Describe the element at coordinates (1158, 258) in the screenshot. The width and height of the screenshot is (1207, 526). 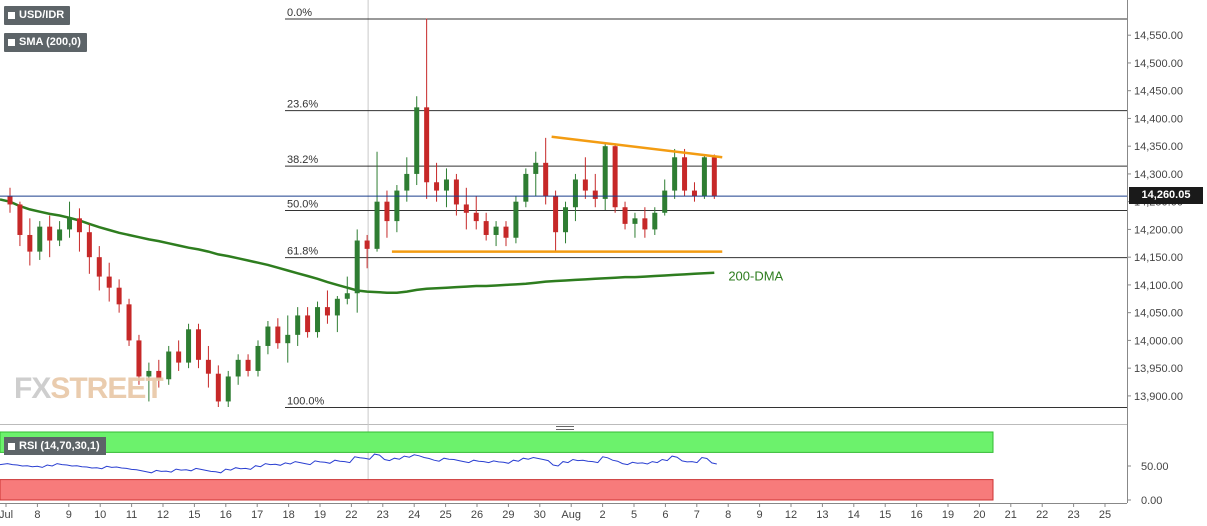
I see `y-tick-label: 14,150.00` at that location.